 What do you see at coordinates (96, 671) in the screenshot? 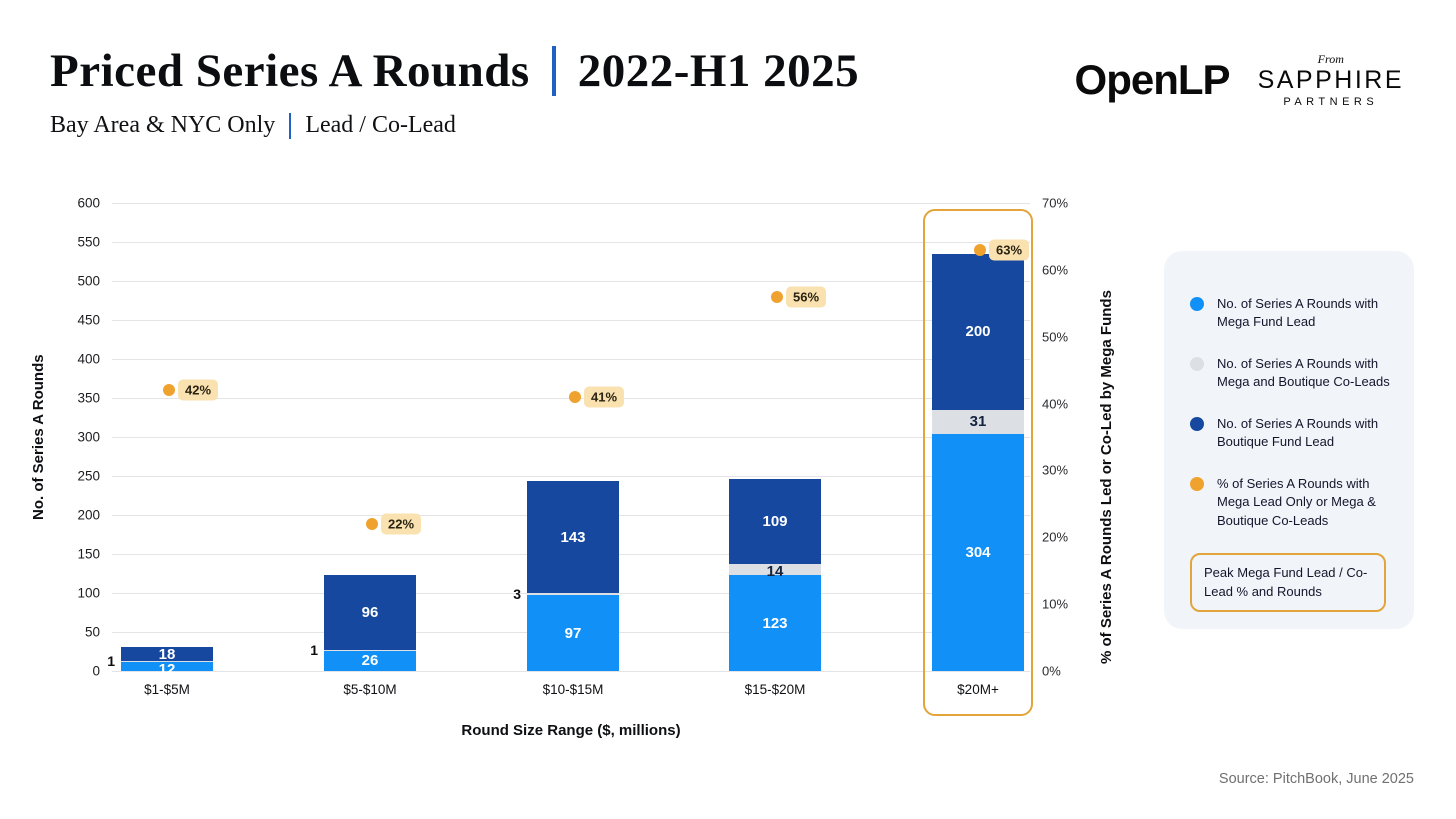
I see `y-axis-tick-left: 0` at bounding box center [96, 671].